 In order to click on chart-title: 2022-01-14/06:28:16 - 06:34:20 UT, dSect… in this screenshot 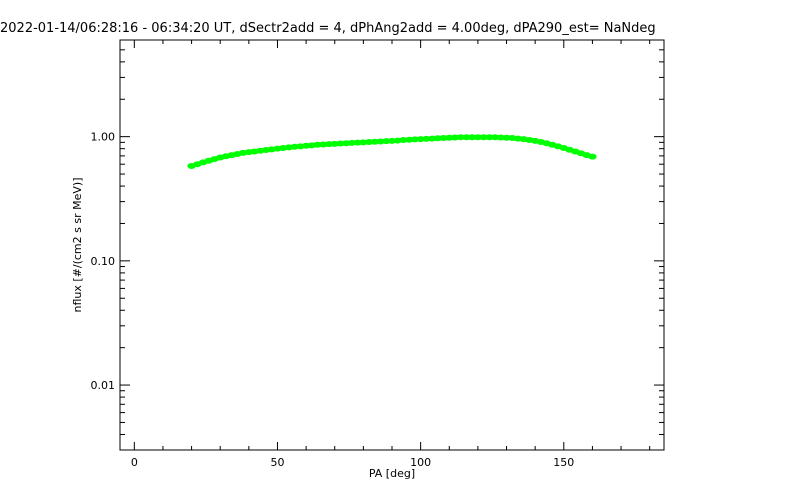, I will do `click(328, 28)`.